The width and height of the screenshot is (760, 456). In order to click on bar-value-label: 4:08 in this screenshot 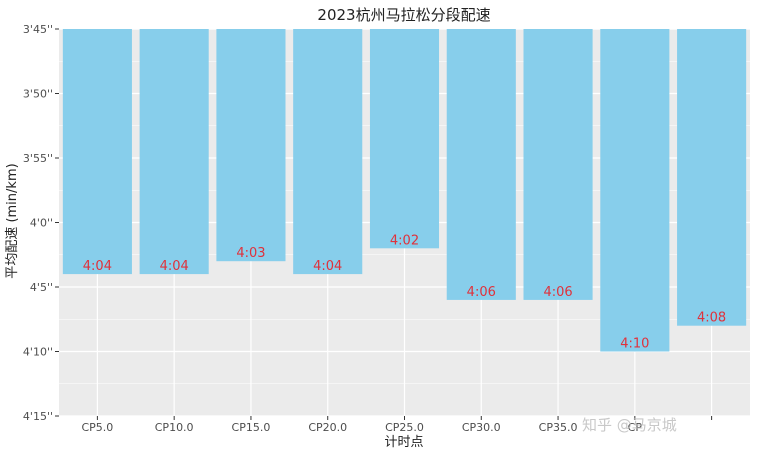, I will do `click(711, 318)`.